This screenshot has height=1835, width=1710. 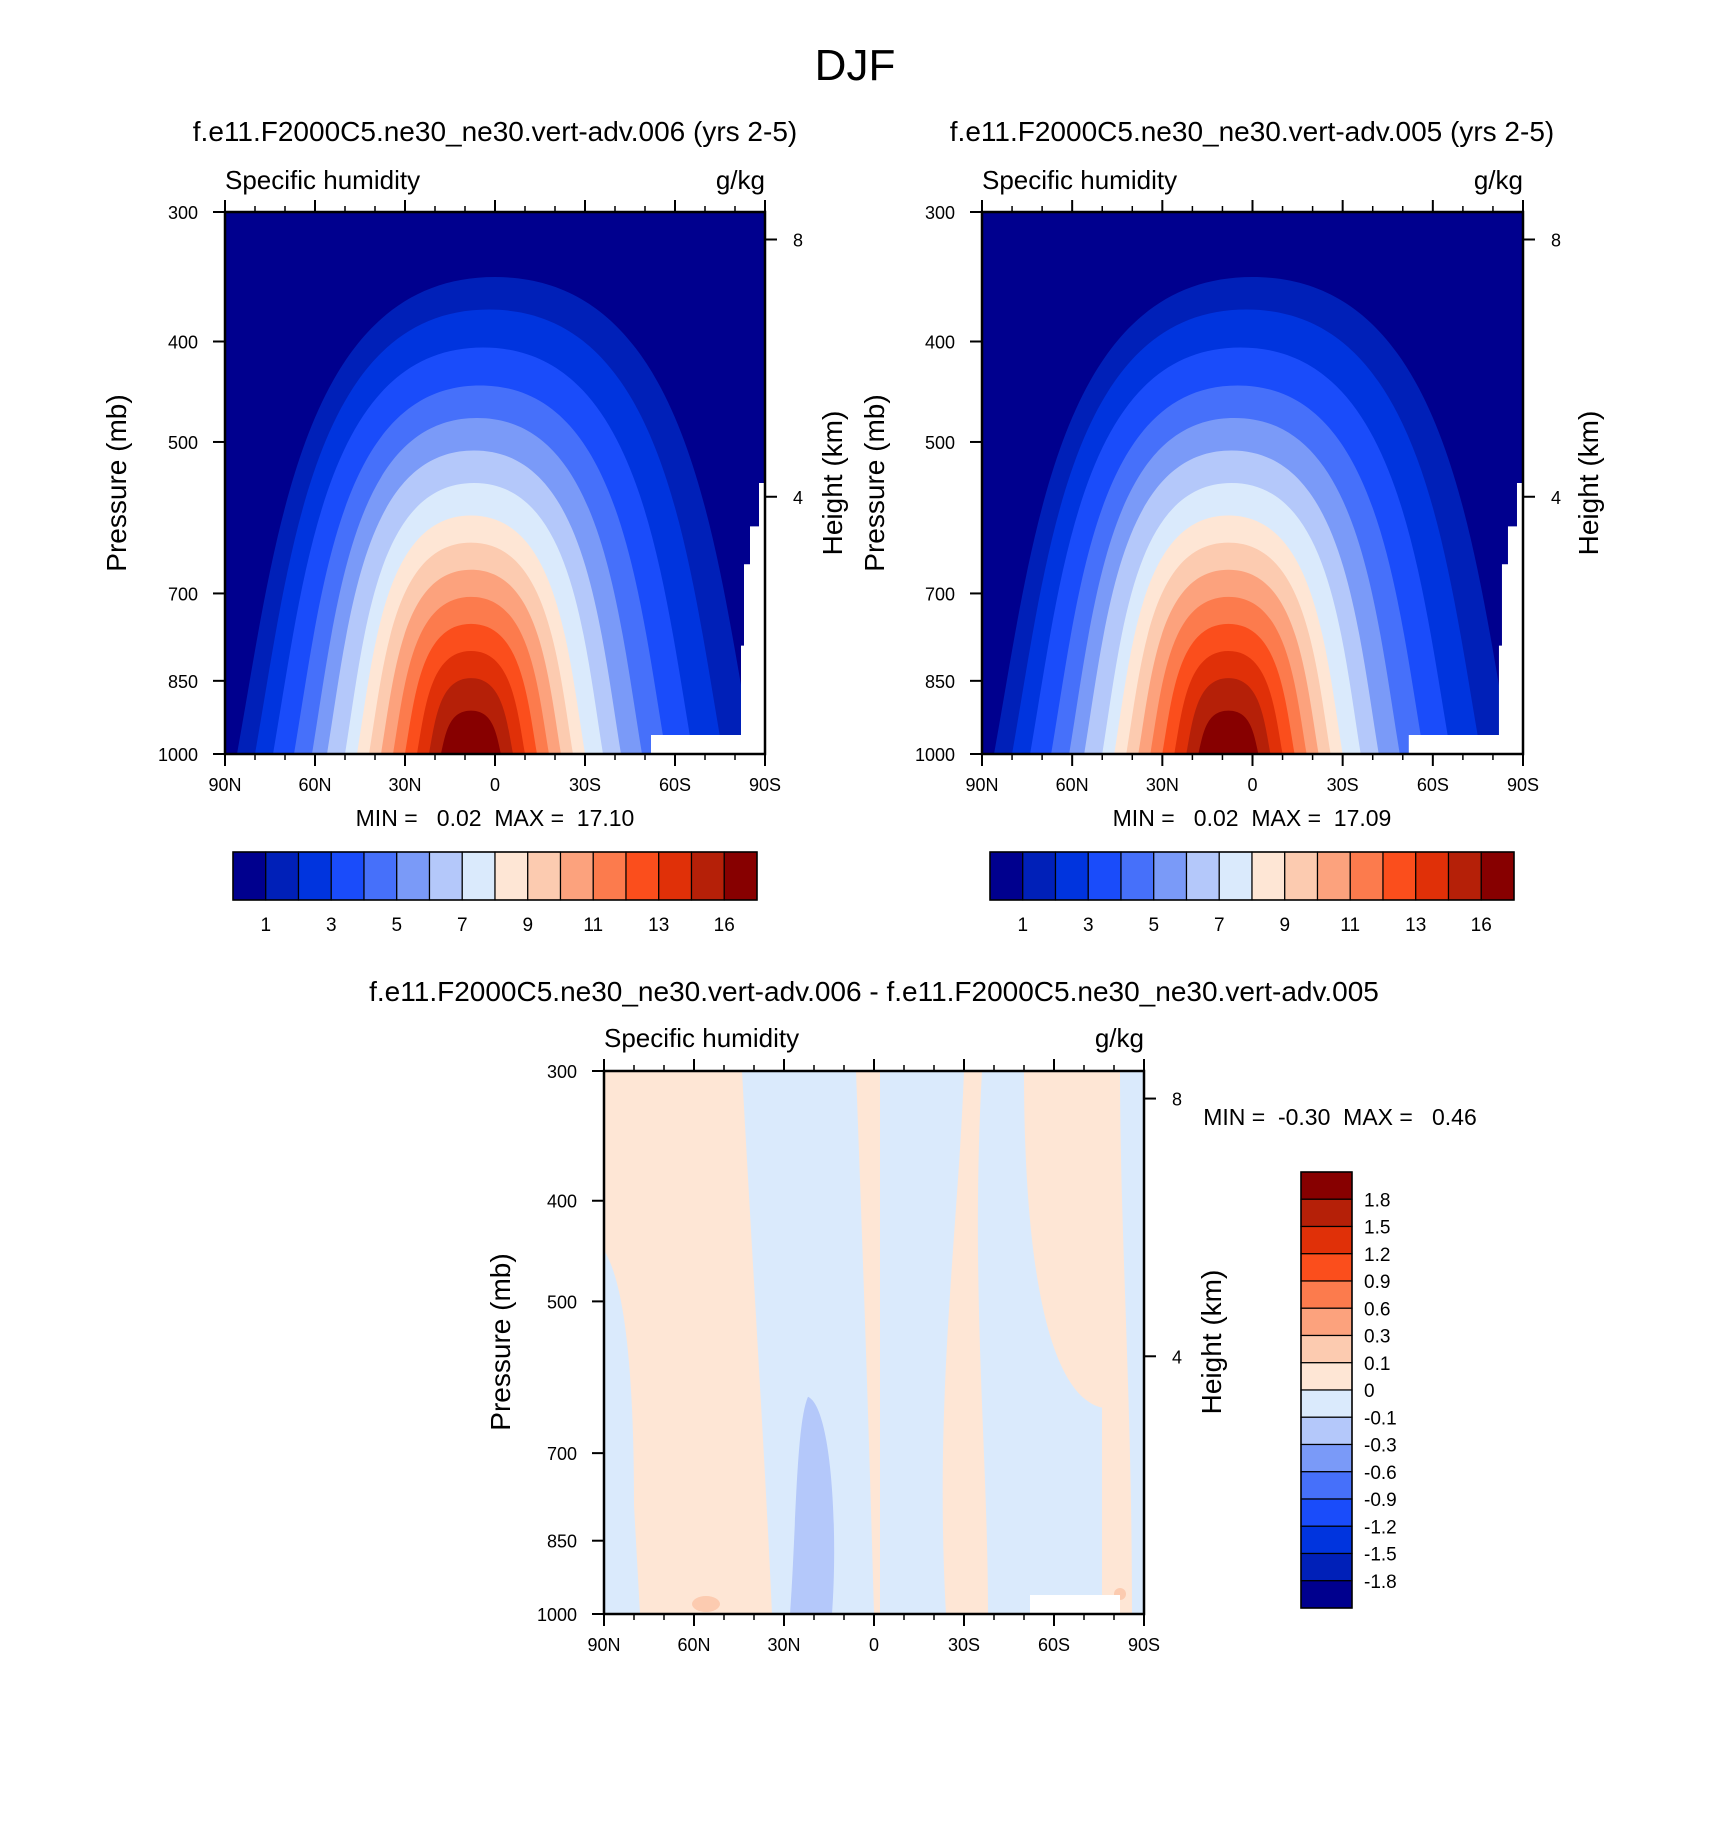 I want to click on colorbar-label: 1.8, so click(x=1377, y=1200).